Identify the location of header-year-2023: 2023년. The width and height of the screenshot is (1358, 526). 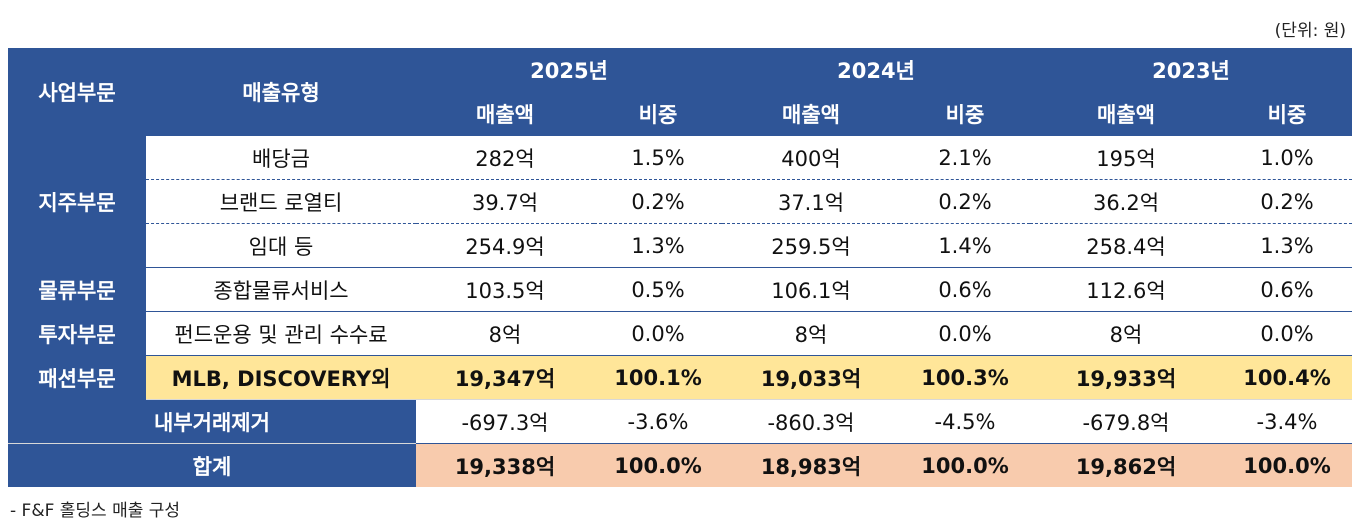
(1191, 70).